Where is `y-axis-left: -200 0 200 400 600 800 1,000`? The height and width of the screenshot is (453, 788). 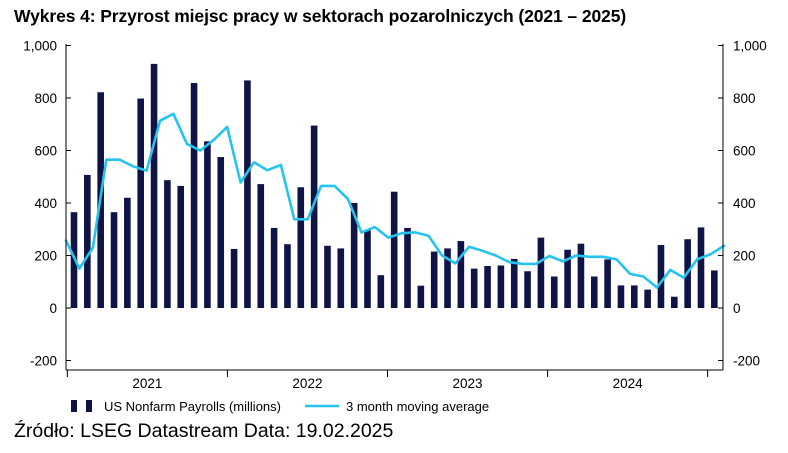
y-axis-left: -200 0 200 400 600 800 1,000 is located at coordinates (47, 204).